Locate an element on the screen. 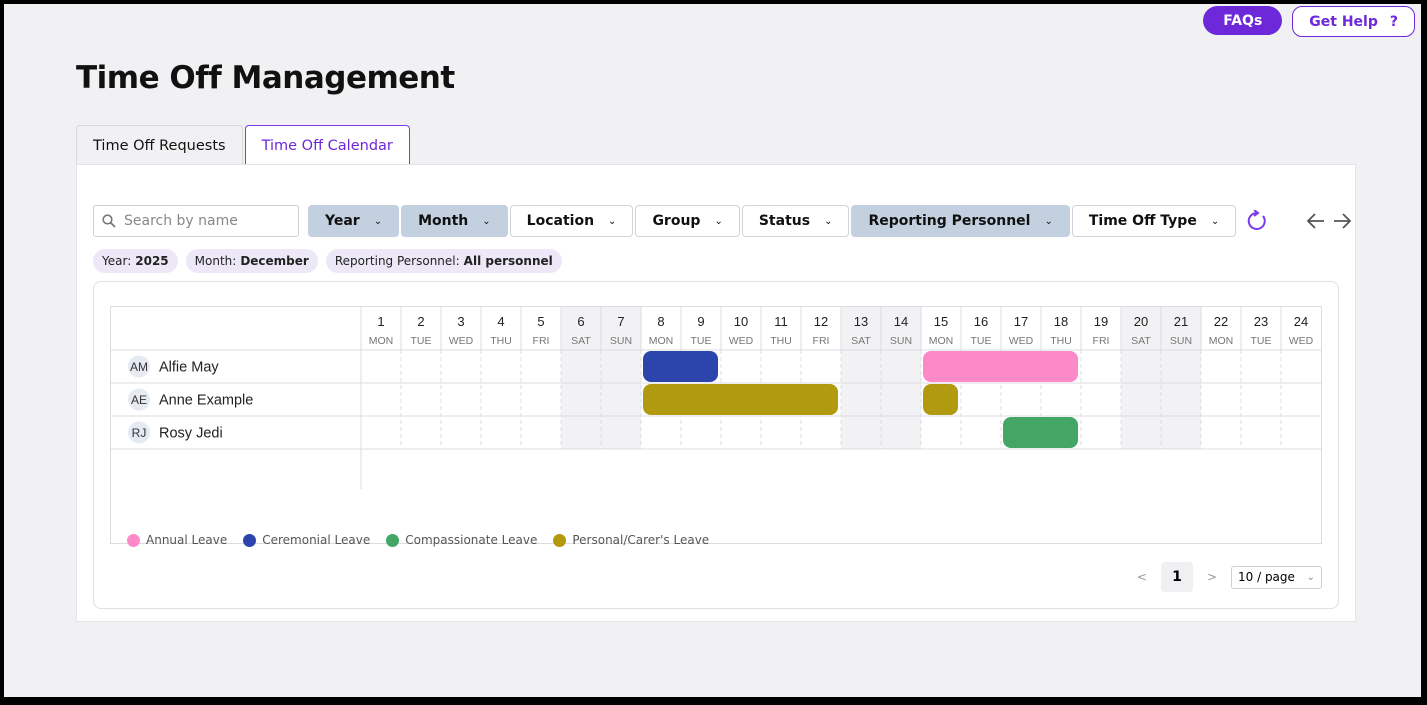 This screenshot has width=1427, height=705. page-number-button: 1 is located at coordinates (1176, 577).